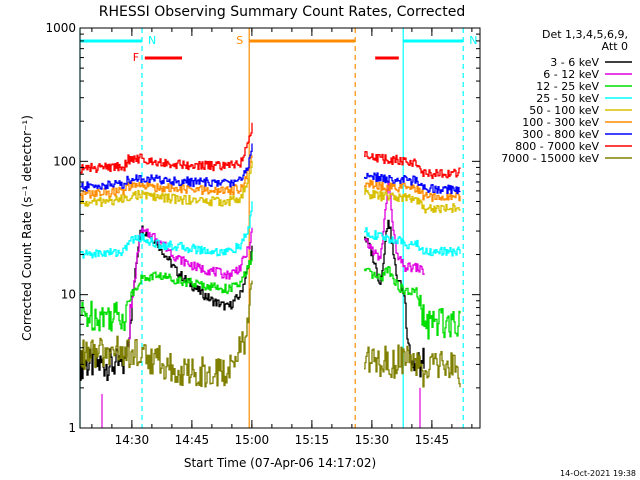 The width and height of the screenshot is (640, 480). I want to click on x-tick-label: 15:00, so click(252, 440).